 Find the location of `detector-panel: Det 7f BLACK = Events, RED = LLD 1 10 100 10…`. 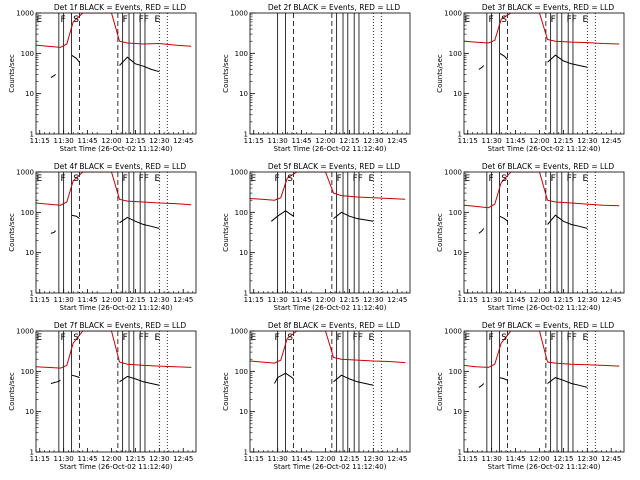

detector-panel: Det 7f BLACK = Events, RED = LLD 1 10 100 10… is located at coordinates (102, 396).